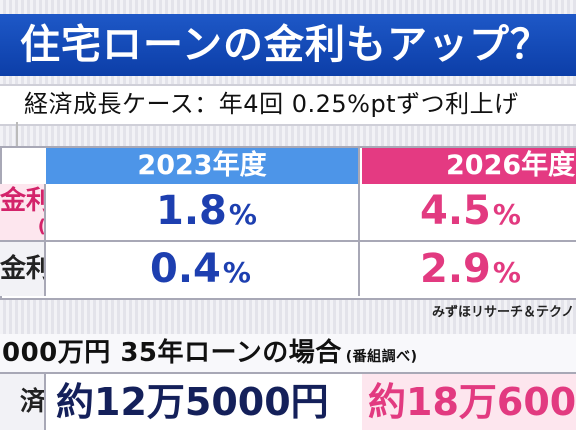  I want to click on value-2023-row2-number: 0.4, so click(185, 269).